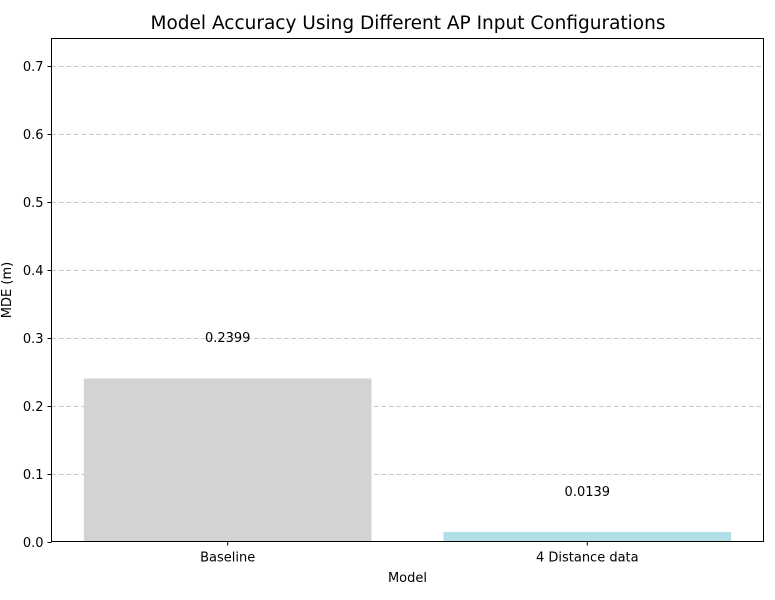 The width and height of the screenshot is (775, 600). Describe the element at coordinates (407, 415) in the screenshot. I see `data-labels: 0.2399 0.0139` at that location.